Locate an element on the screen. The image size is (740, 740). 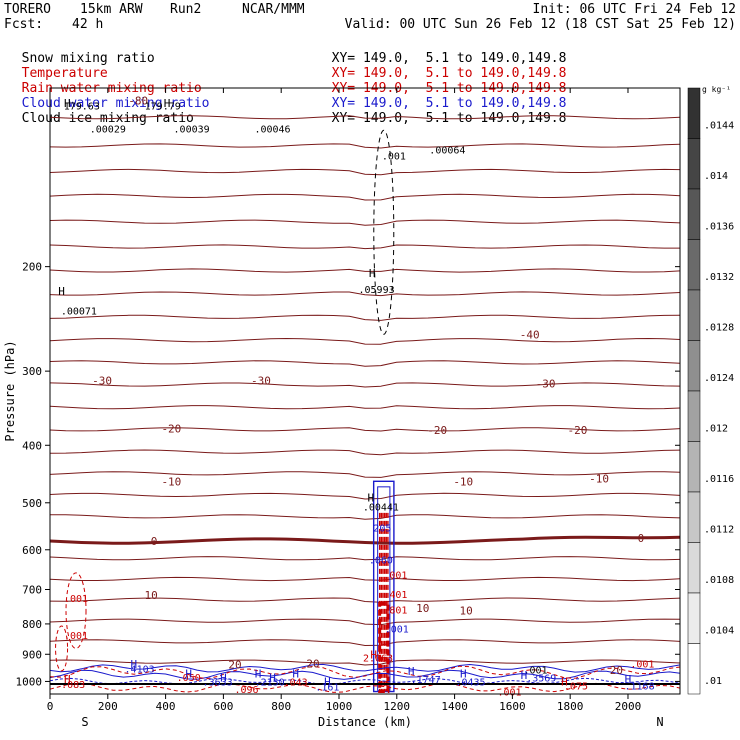
x-tick-label: 2000 is located at coordinates (628, 706).